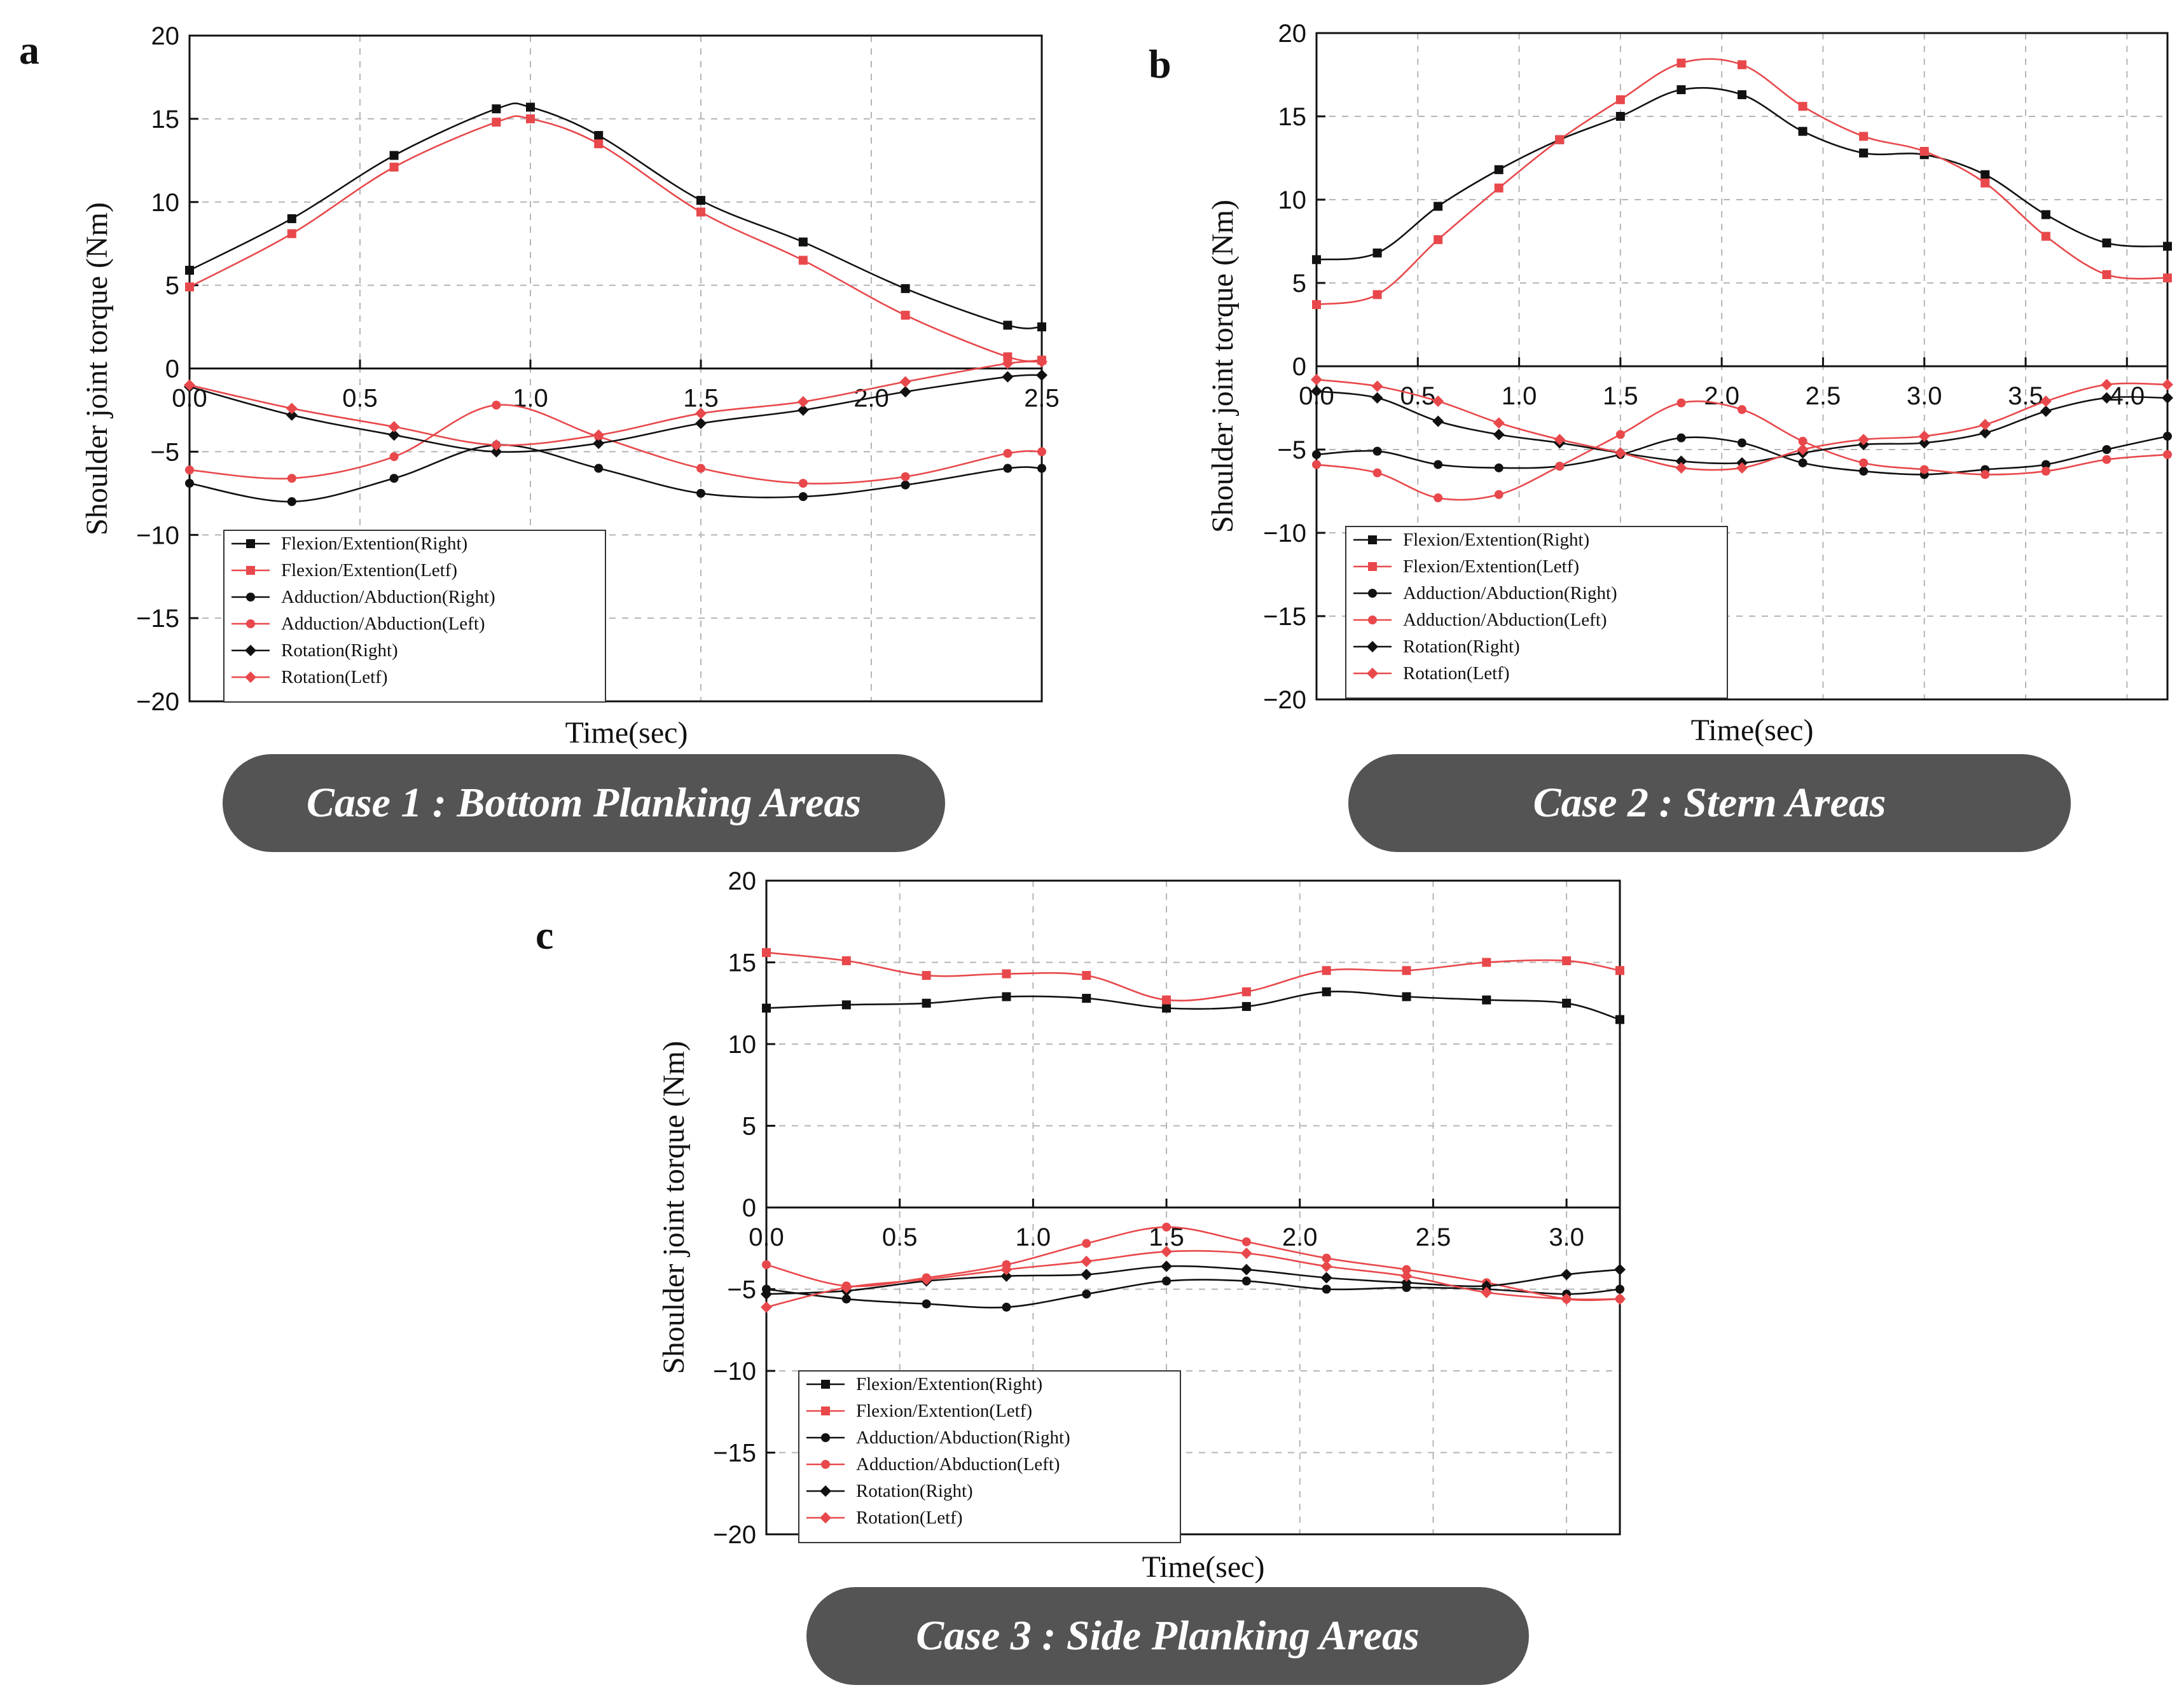 The width and height of the screenshot is (2184, 1699). Describe the element at coordinates (544, 935) in the screenshot. I see `panel-letter: c` at that location.